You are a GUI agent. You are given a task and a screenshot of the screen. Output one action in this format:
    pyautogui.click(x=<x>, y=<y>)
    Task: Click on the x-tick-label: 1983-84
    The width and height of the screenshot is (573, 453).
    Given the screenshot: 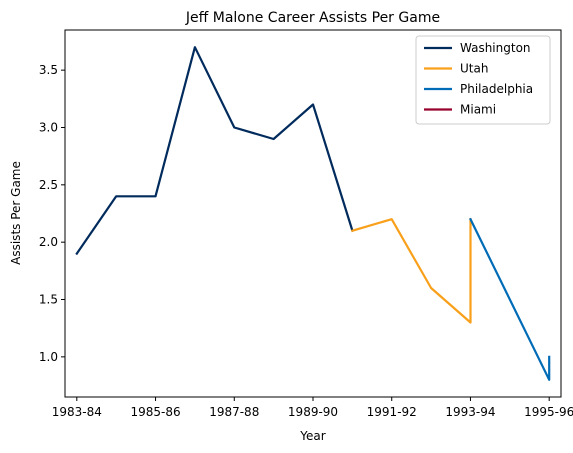 What is the action you would take?
    pyautogui.click(x=77, y=412)
    